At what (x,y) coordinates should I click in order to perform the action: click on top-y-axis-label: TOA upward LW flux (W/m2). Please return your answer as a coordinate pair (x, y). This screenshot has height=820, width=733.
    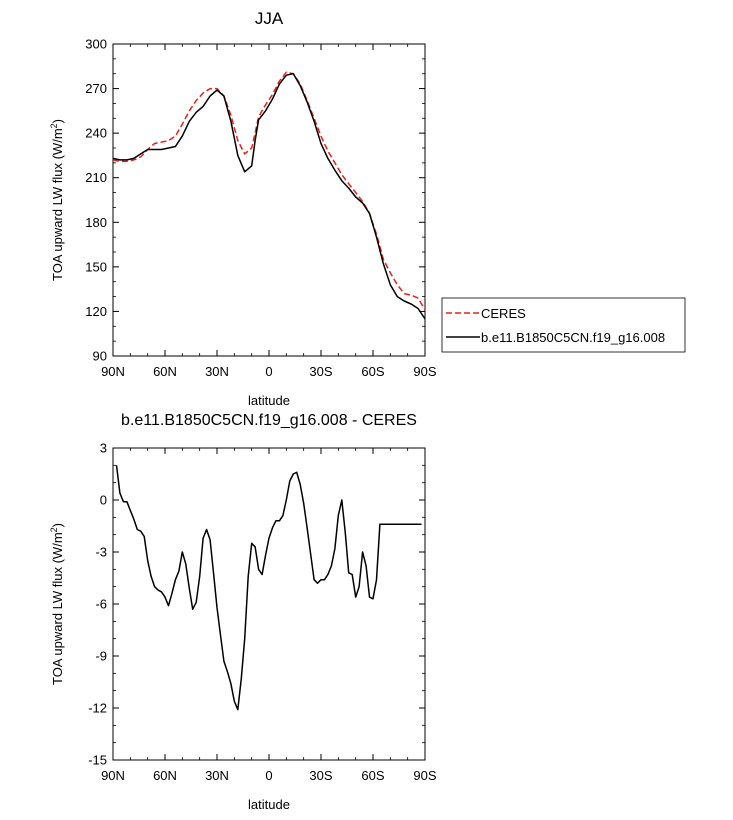
    Looking at the image, I should click on (57, 200).